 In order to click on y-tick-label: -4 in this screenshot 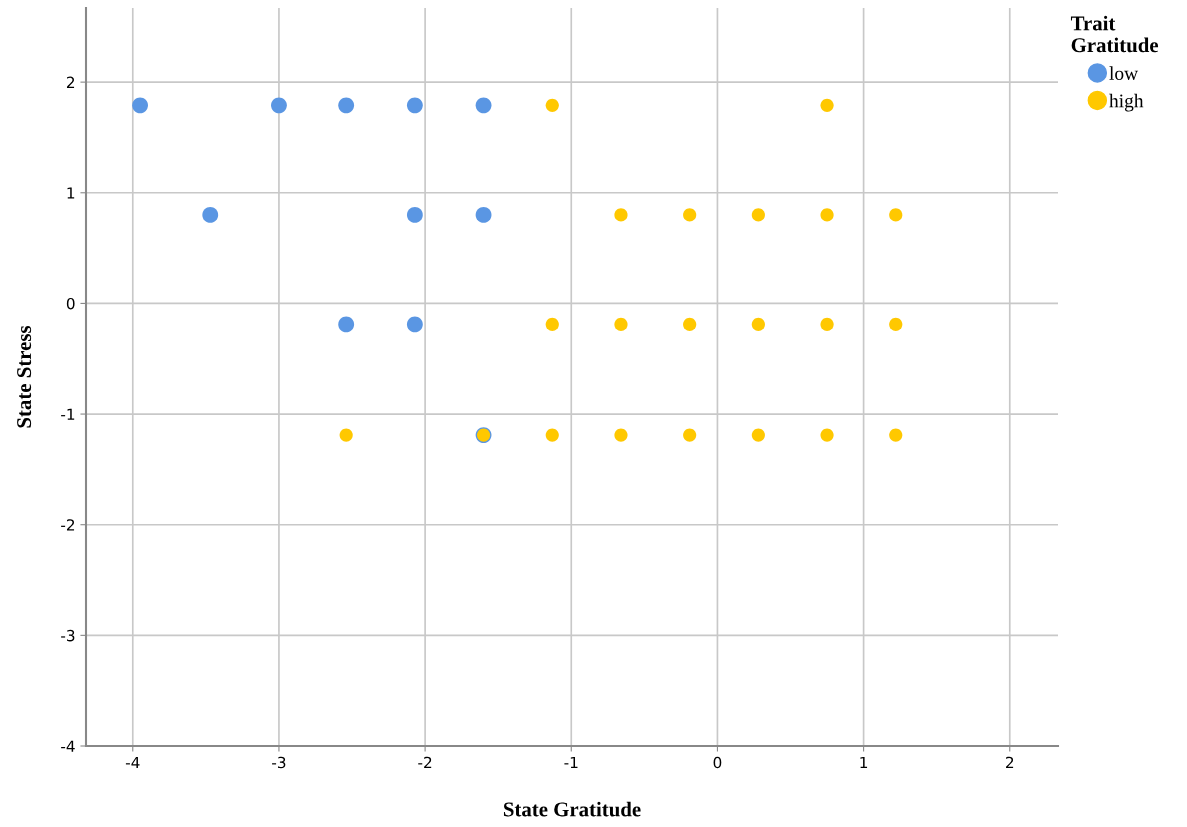, I will do `click(68, 746)`.